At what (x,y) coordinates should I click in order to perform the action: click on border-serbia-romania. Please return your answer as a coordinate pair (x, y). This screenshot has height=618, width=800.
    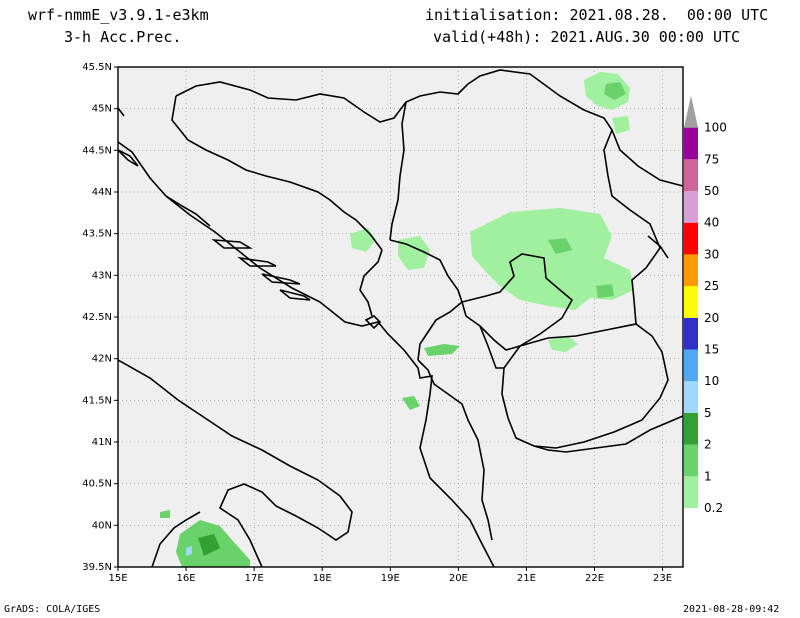
    Looking at the image, I should click on (575, 128).